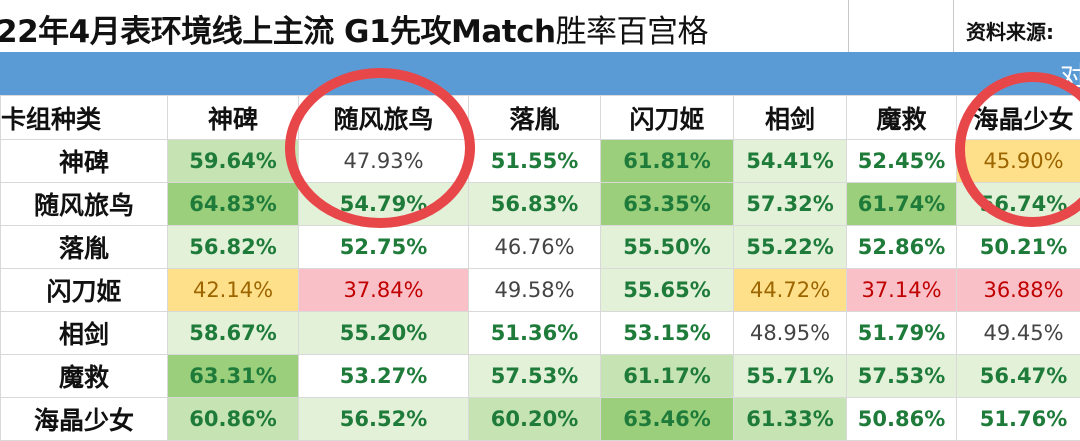 The width and height of the screenshot is (1080, 441). Describe the element at coordinates (84, 204) in the screenshot. I see `row-label: 随风旅鸟` at that location.